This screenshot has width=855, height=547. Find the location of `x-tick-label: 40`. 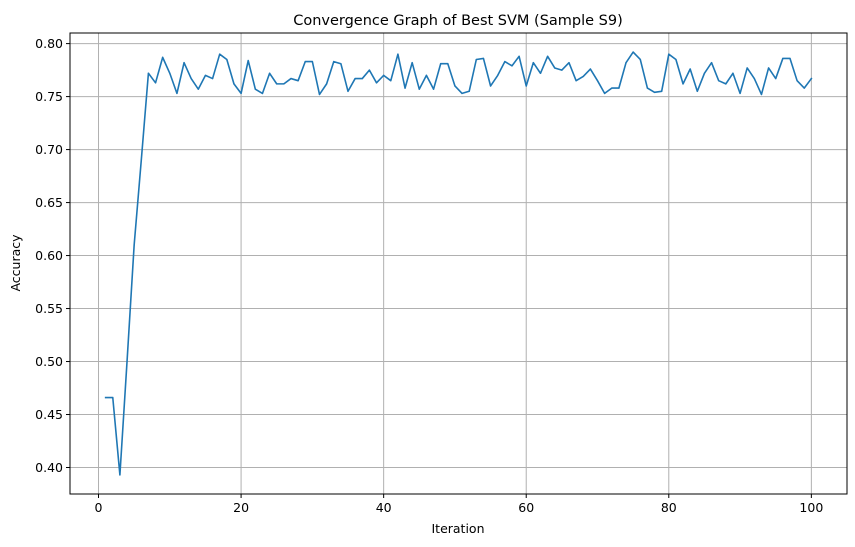

x-tick-label: 40 is located at coordinates (384, 507).